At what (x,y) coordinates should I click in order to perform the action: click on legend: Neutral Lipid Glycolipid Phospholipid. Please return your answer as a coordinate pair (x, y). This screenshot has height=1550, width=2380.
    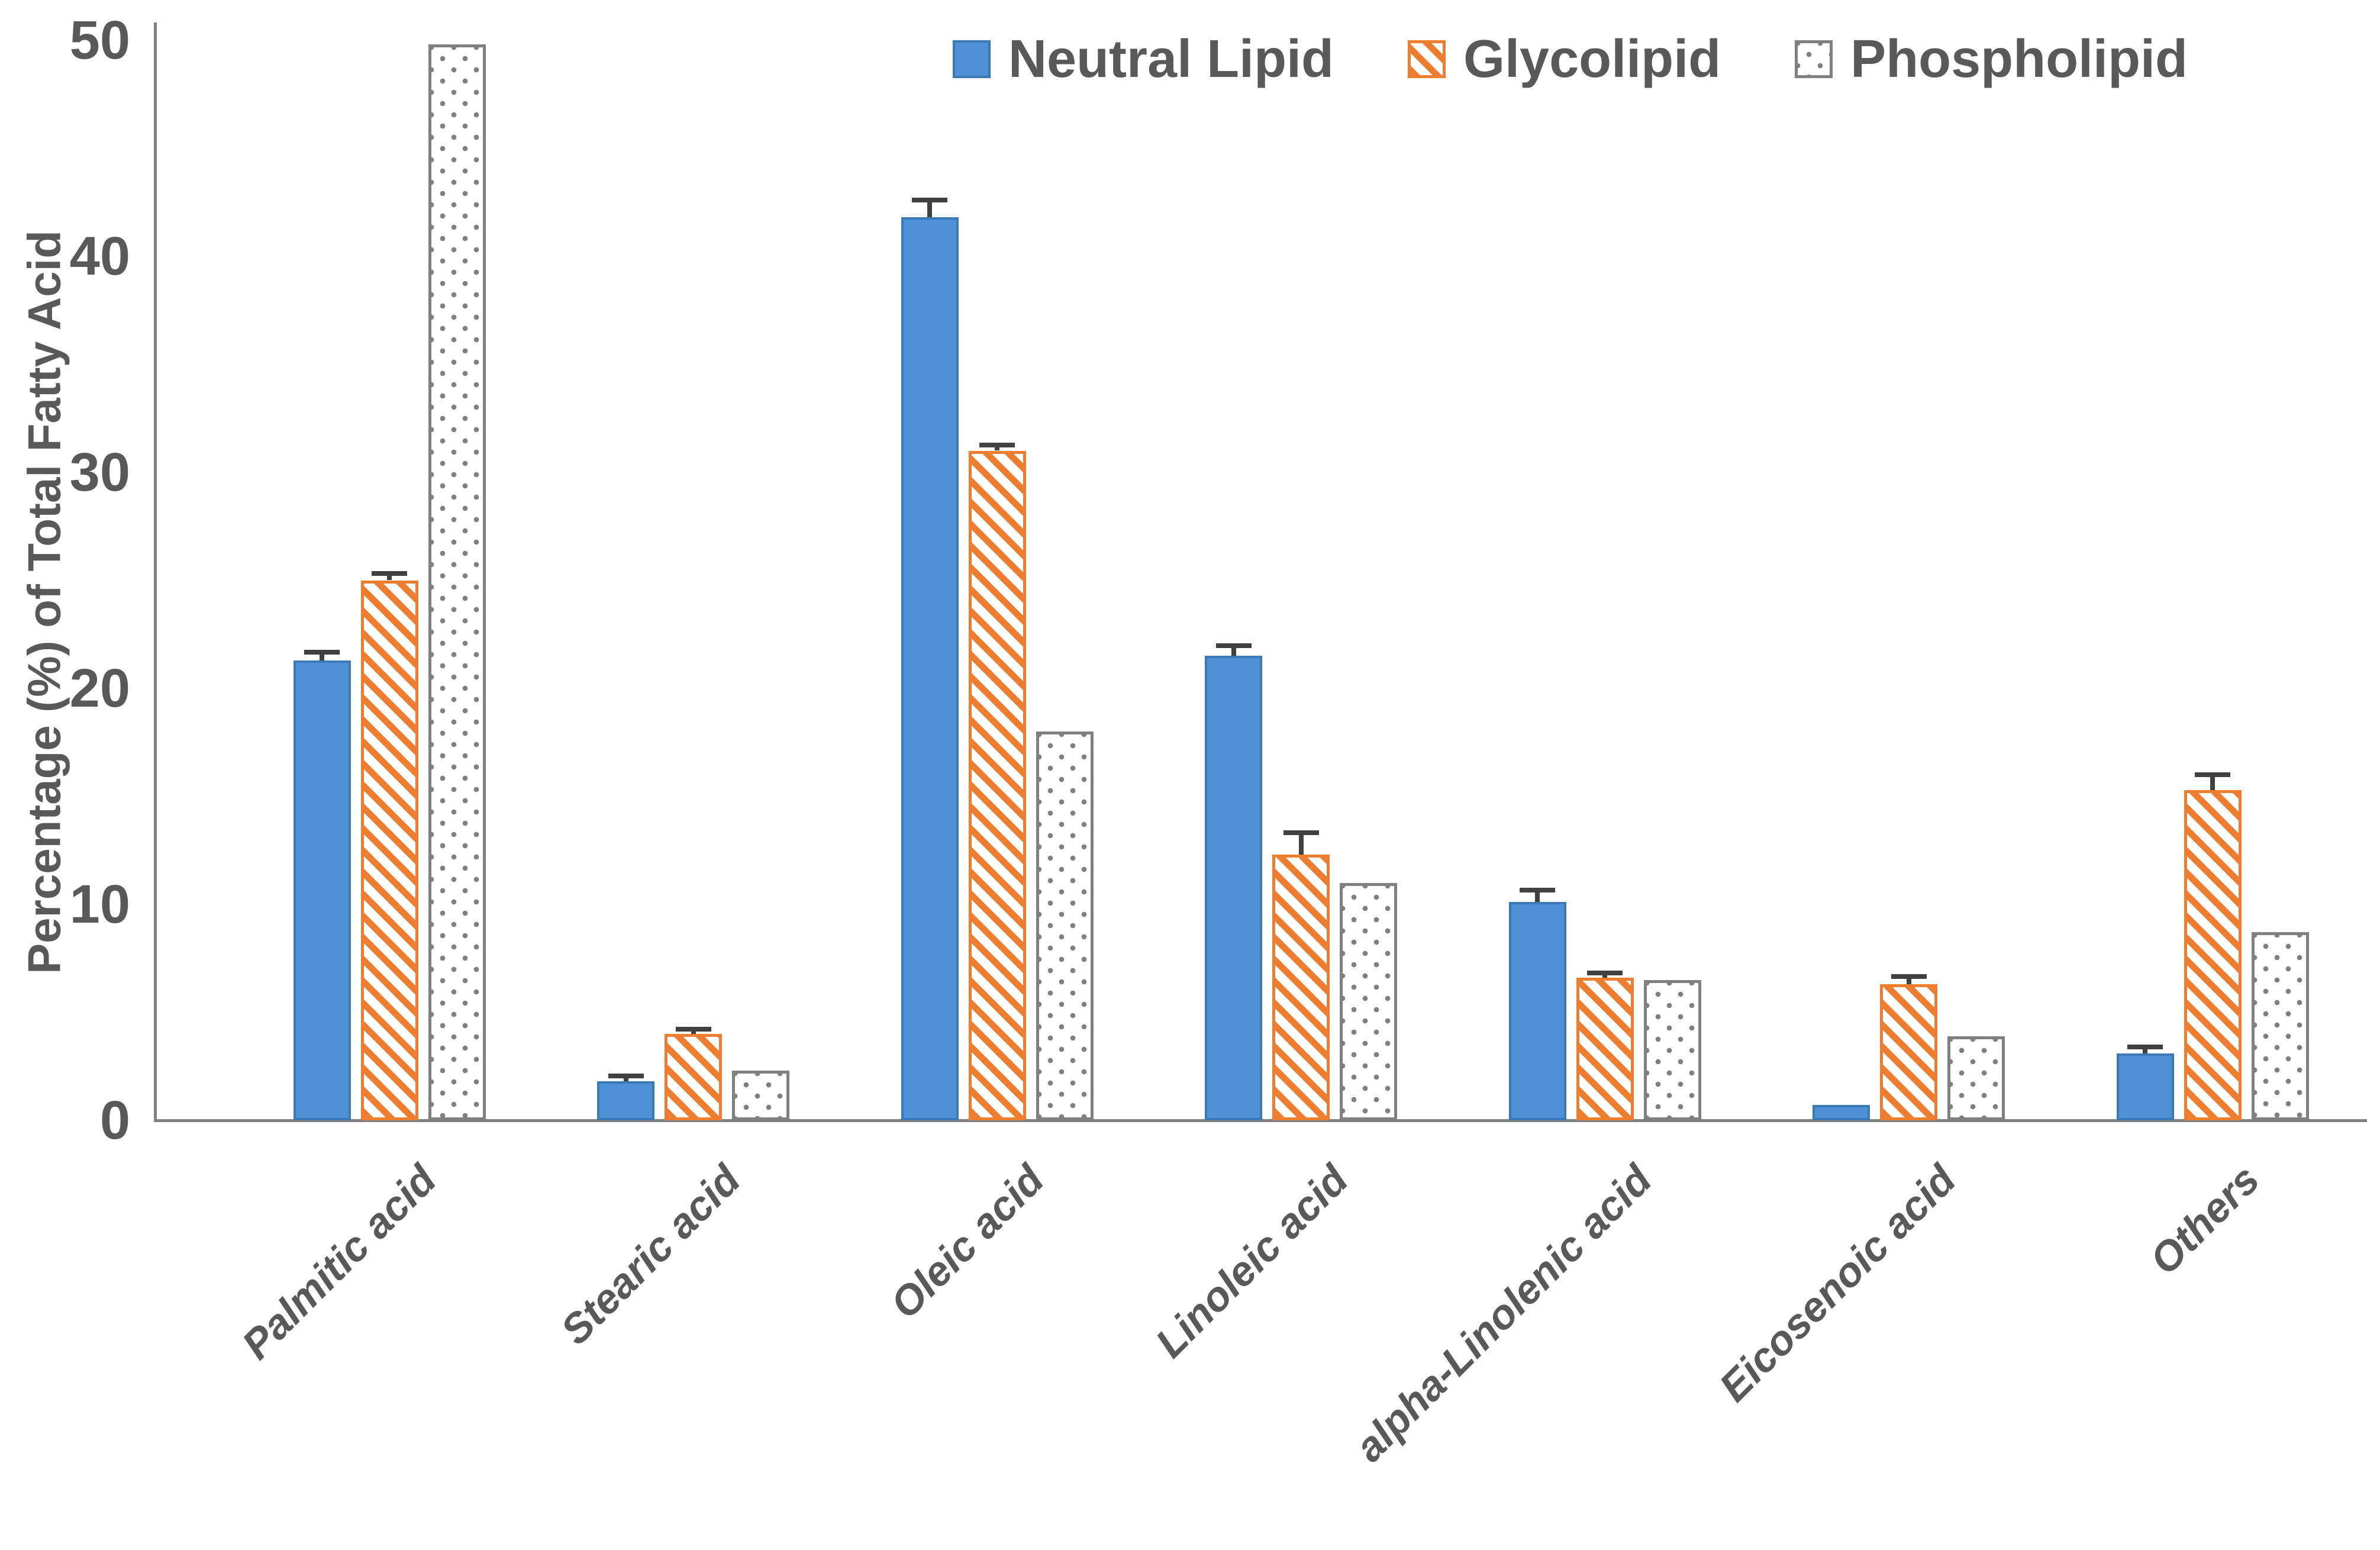
    Looking at the image, I should click on (1570, 59).